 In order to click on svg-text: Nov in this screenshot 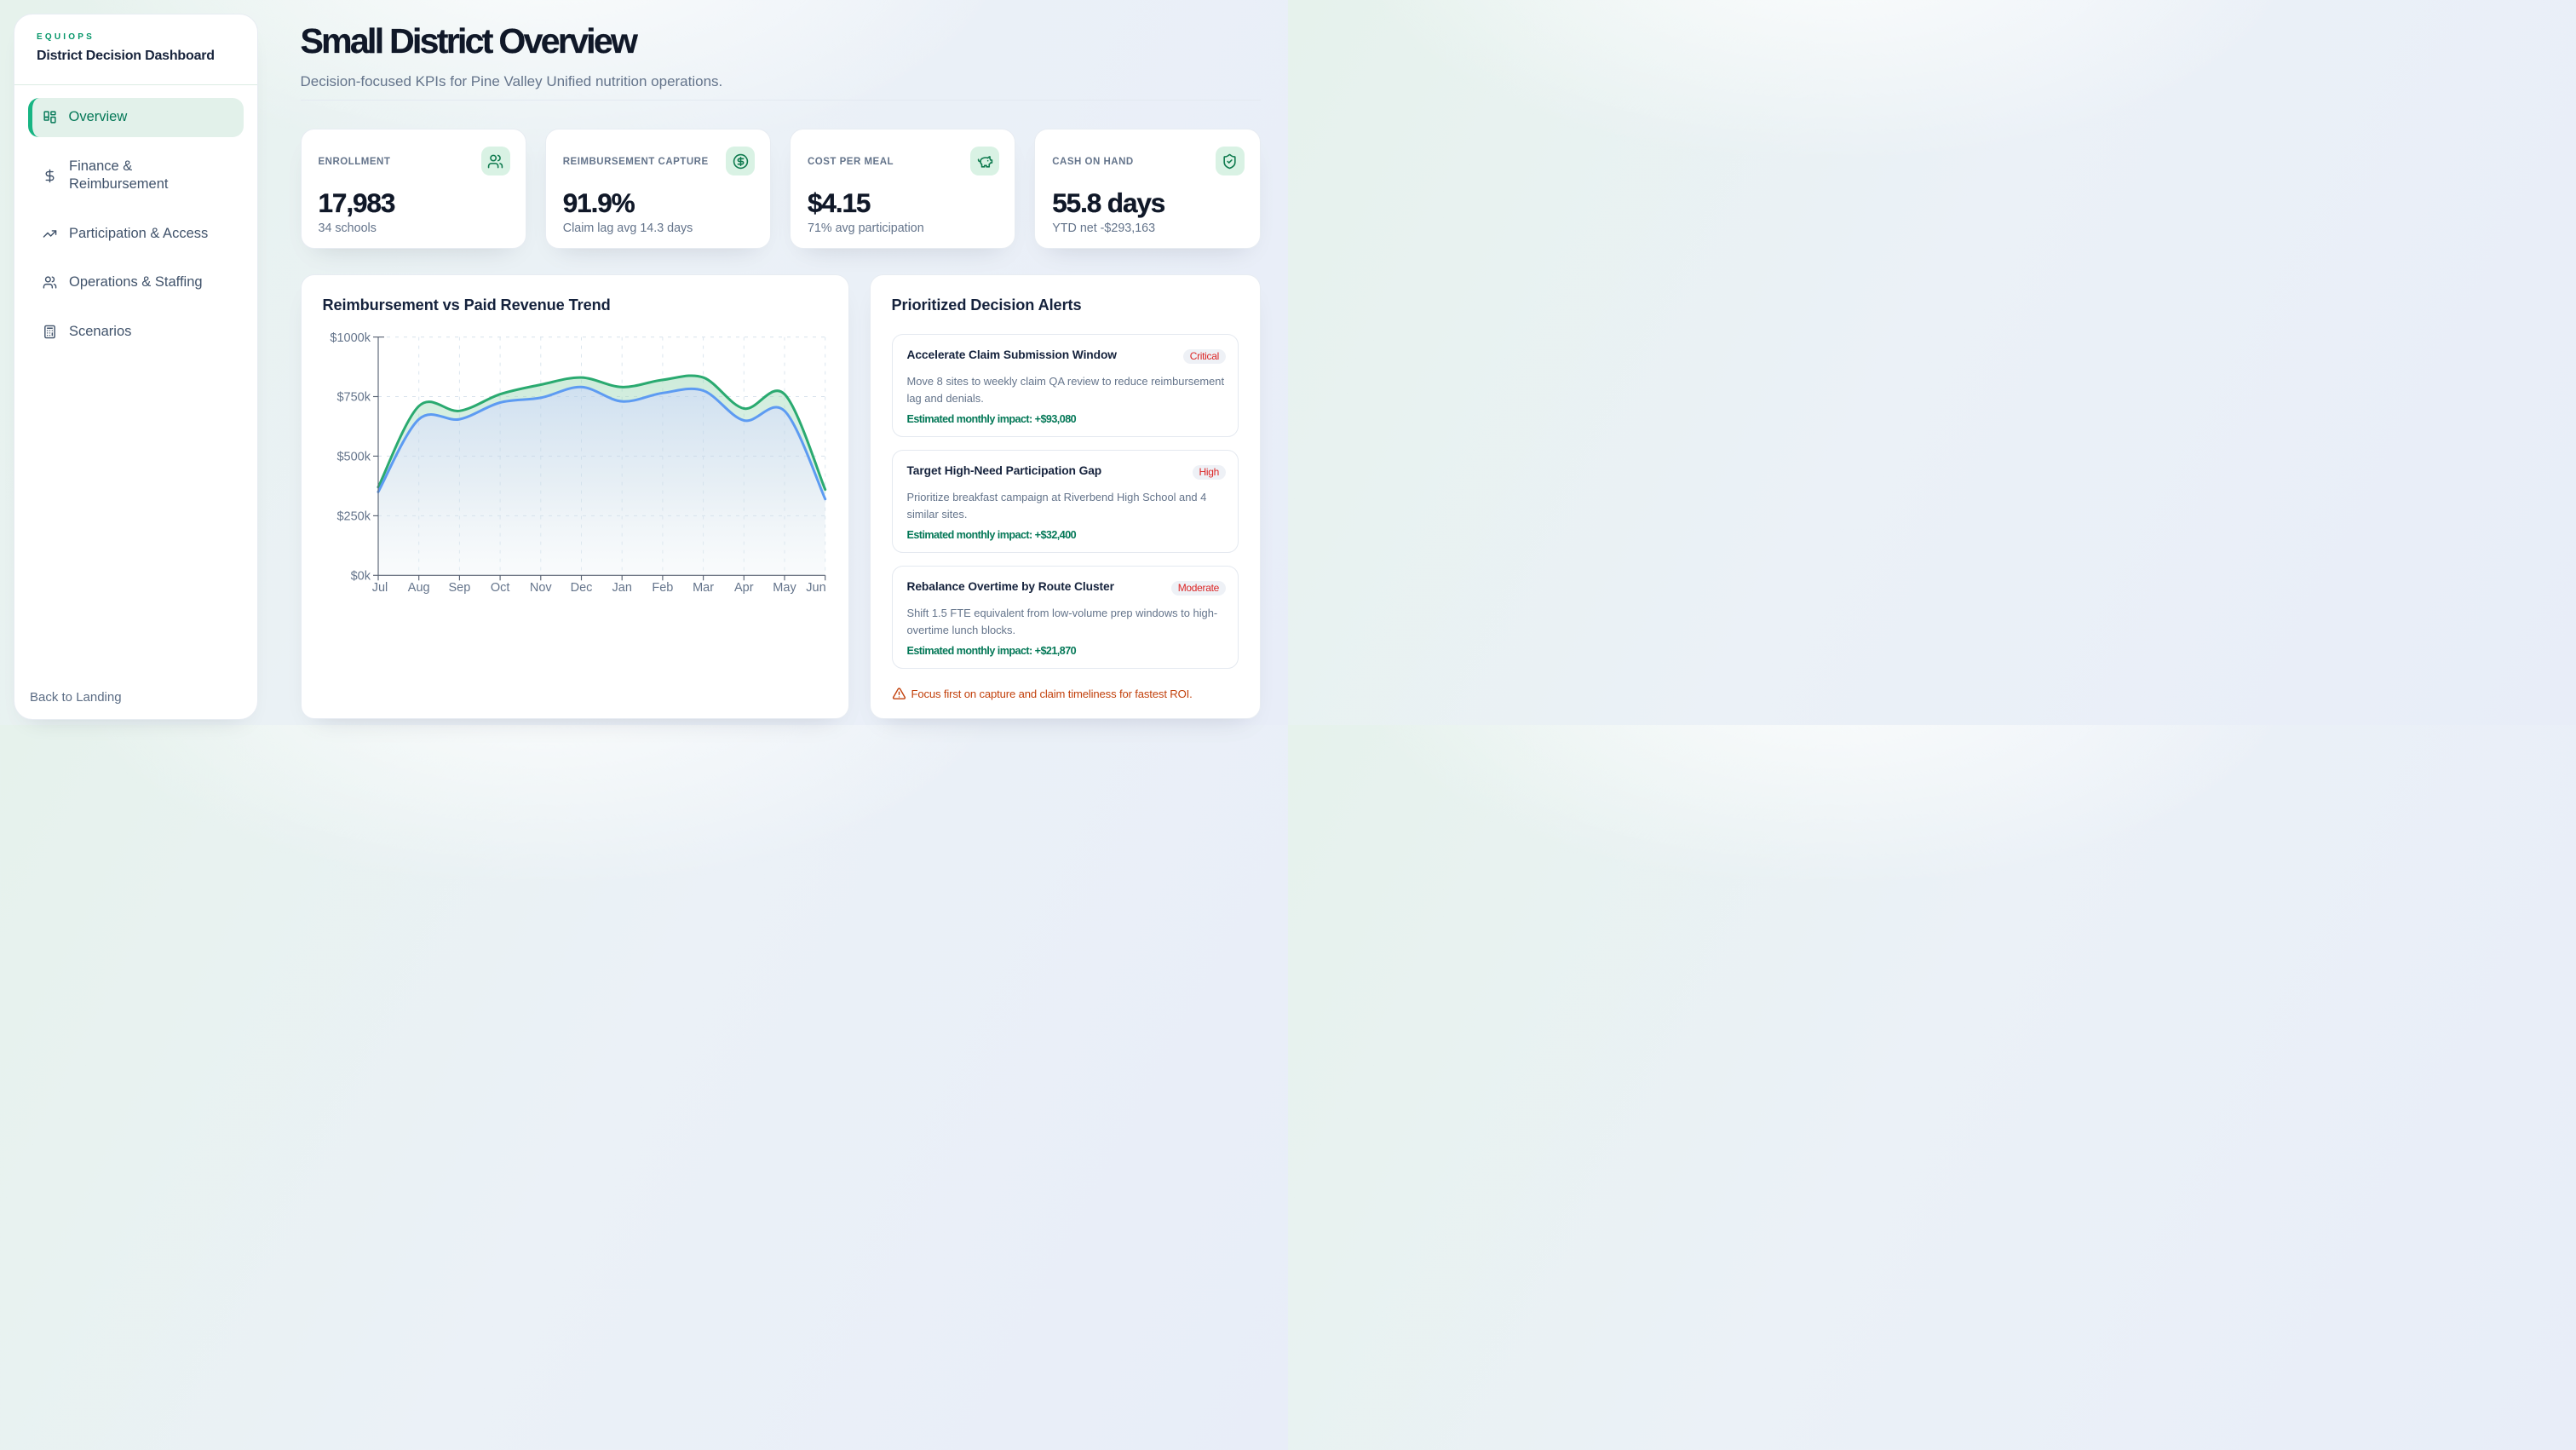, I will do `click(541, 588)`.